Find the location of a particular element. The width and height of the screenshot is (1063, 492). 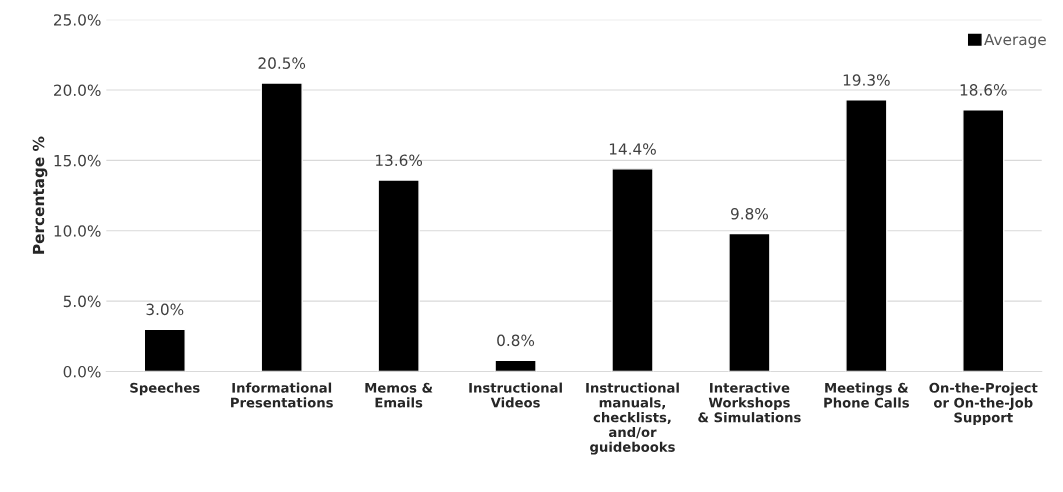

x-tick-label: Speeches is located at coordinates (165, 389).